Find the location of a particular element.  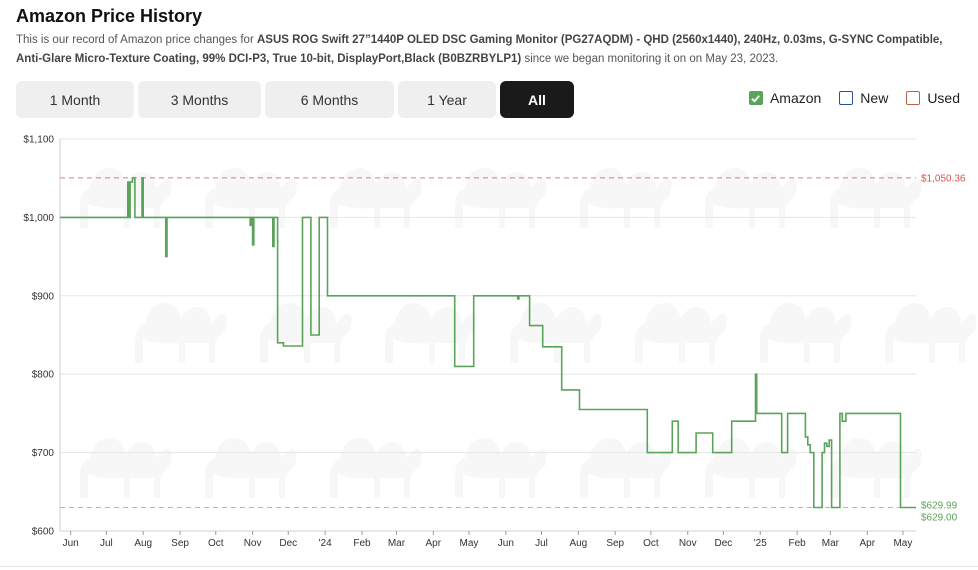

highest-price-label: $1,050.36 is located at coordinates (943, 178).